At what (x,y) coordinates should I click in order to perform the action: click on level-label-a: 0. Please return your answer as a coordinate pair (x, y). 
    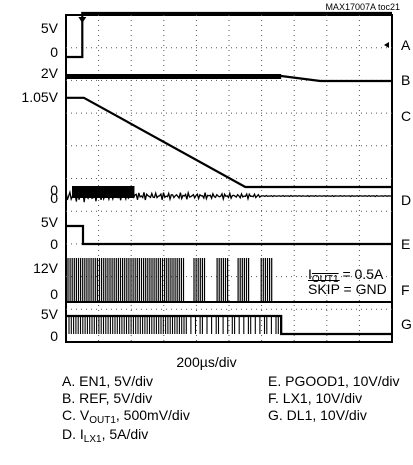
    Looking at the image, I should click on (54, 52).